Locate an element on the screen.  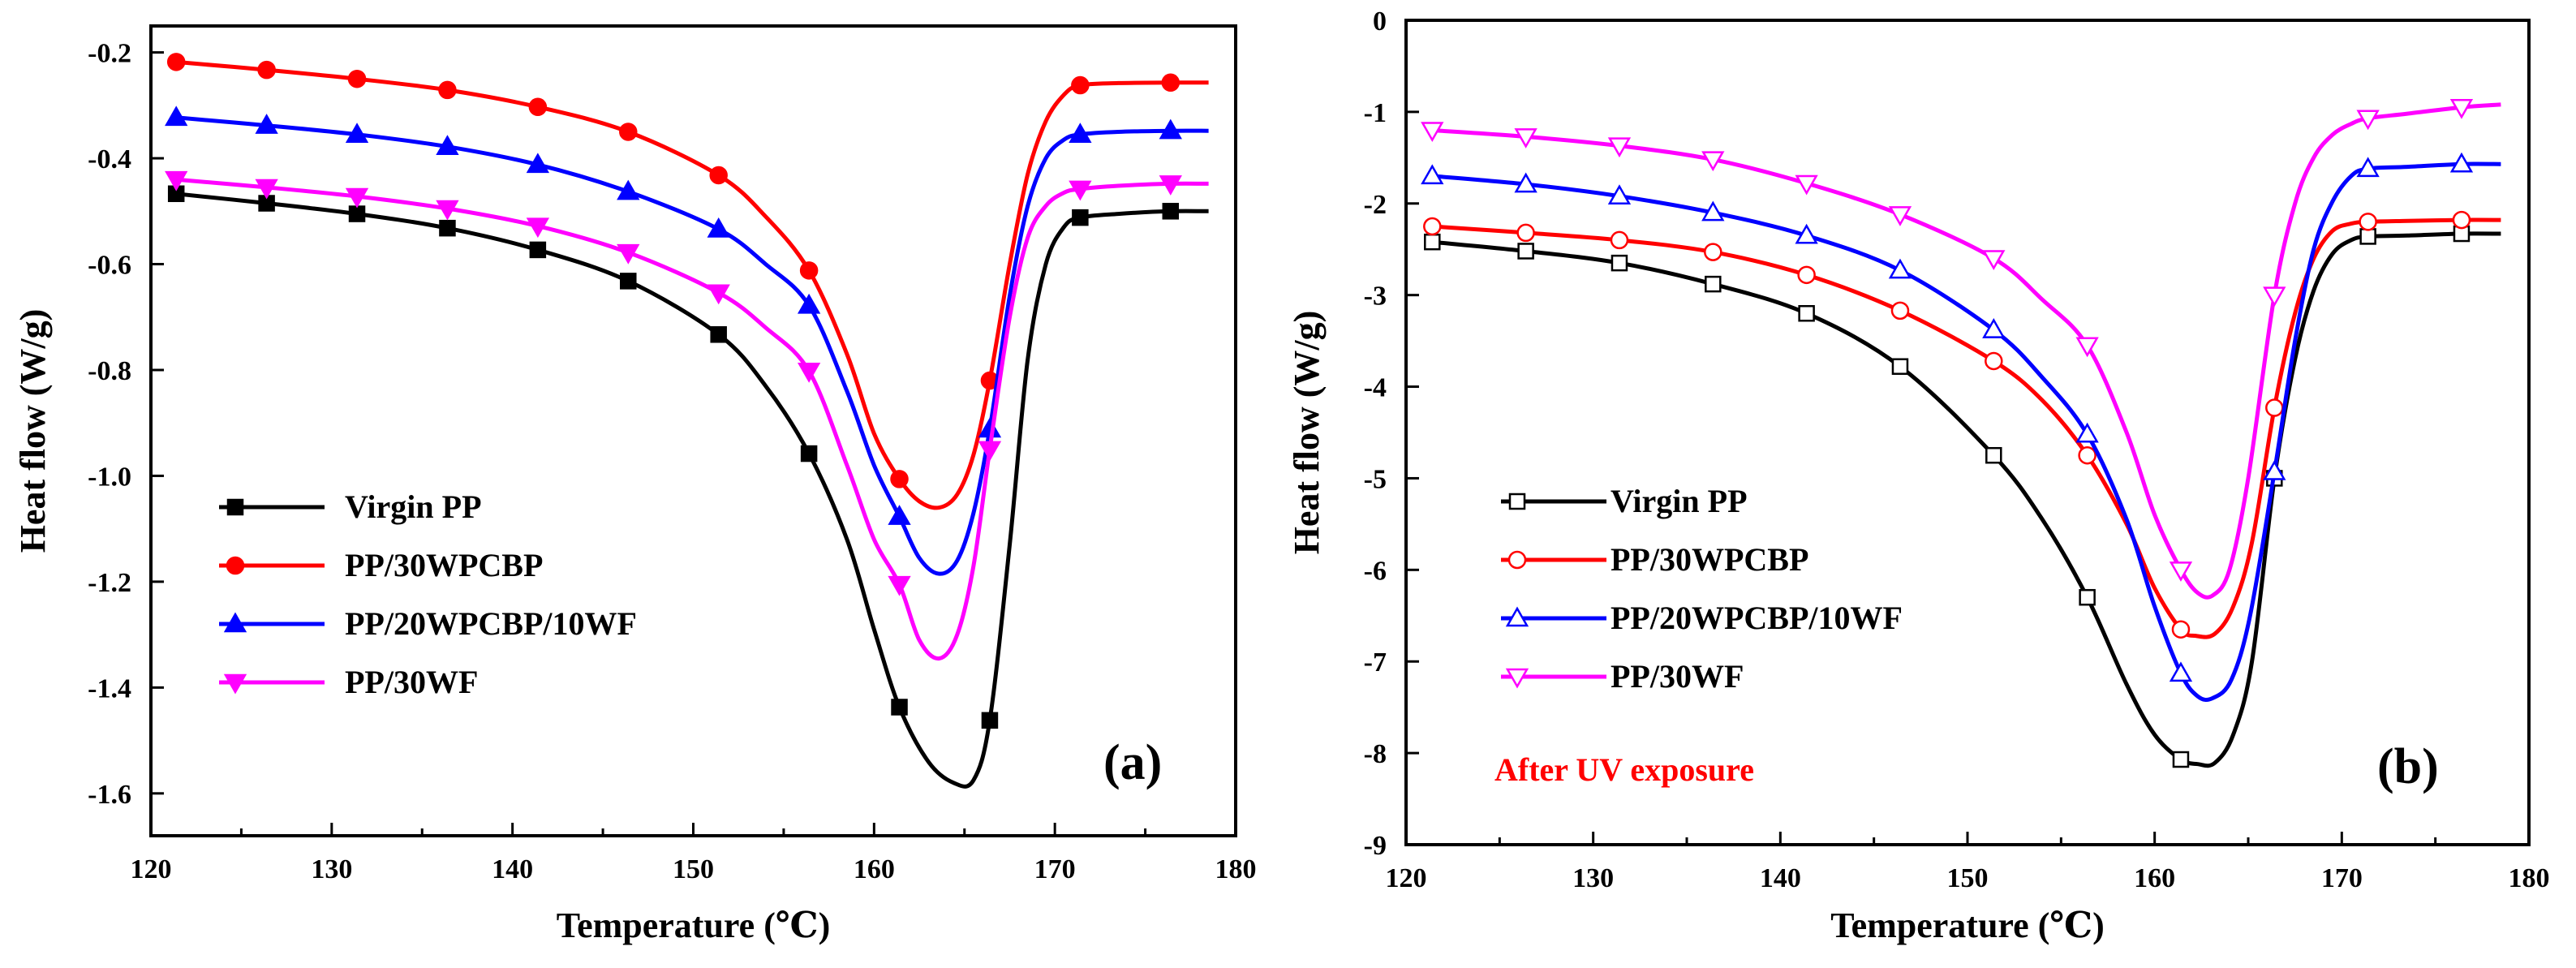
x-axis-title: Temperature (℃) is located at coordinates (693, 926).